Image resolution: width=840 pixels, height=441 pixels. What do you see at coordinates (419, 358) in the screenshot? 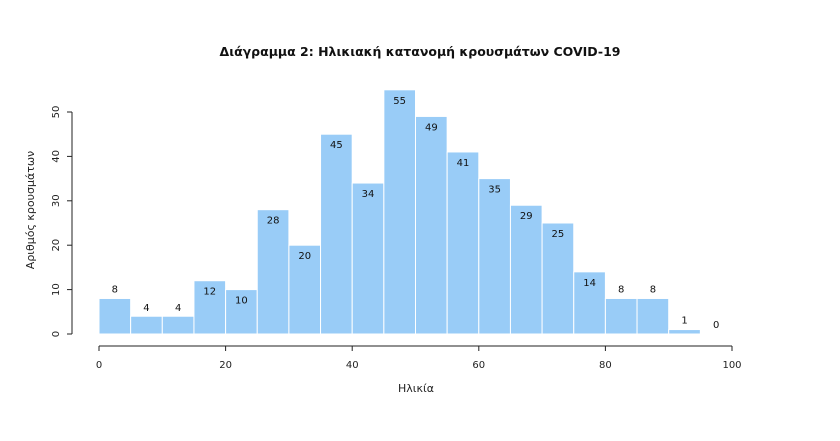
I see `x-axis: 0 20 40 60 80 100` at bounding box center [419, 358].